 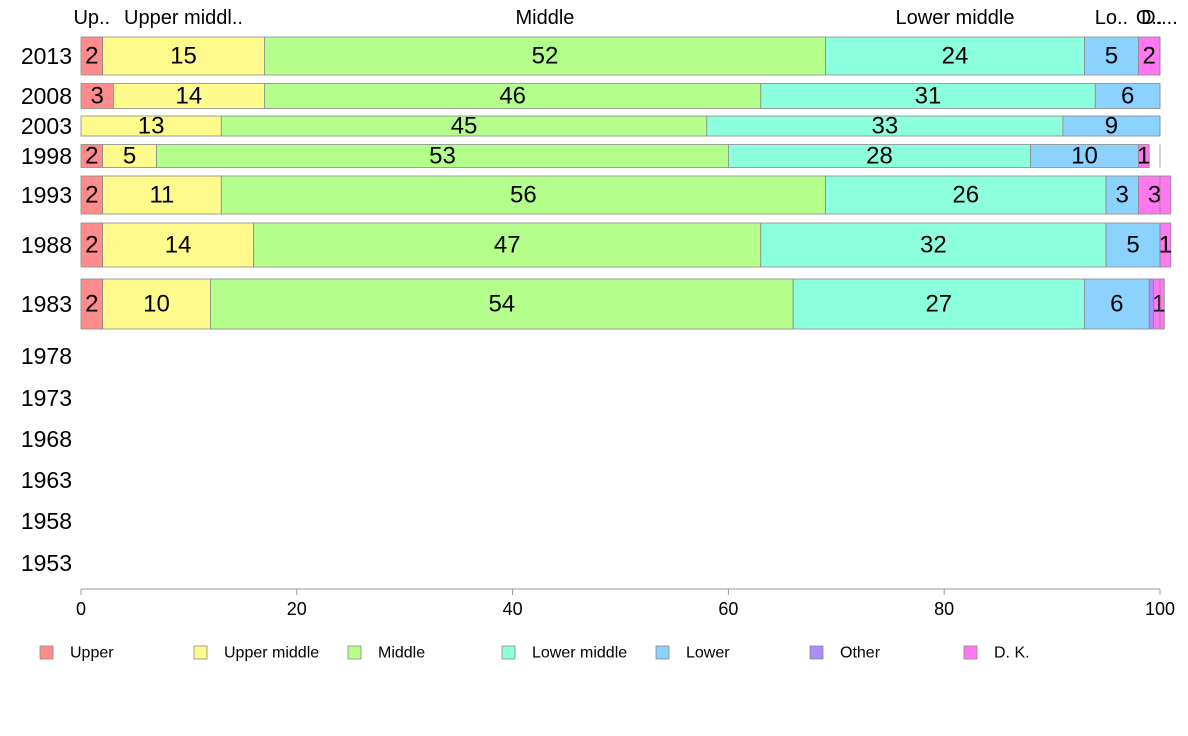 I want to click on legend-item-middle: Middle, so click(x=386, y=653).